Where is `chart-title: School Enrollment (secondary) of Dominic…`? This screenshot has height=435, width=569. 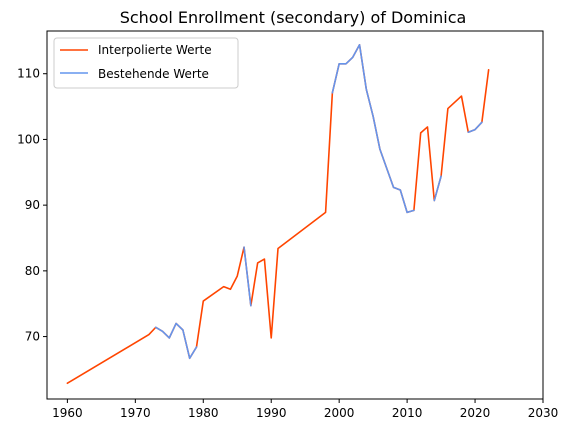
chart-title: School Enrollment (secondary) of Dominic… is located at coordinates (293, 17).